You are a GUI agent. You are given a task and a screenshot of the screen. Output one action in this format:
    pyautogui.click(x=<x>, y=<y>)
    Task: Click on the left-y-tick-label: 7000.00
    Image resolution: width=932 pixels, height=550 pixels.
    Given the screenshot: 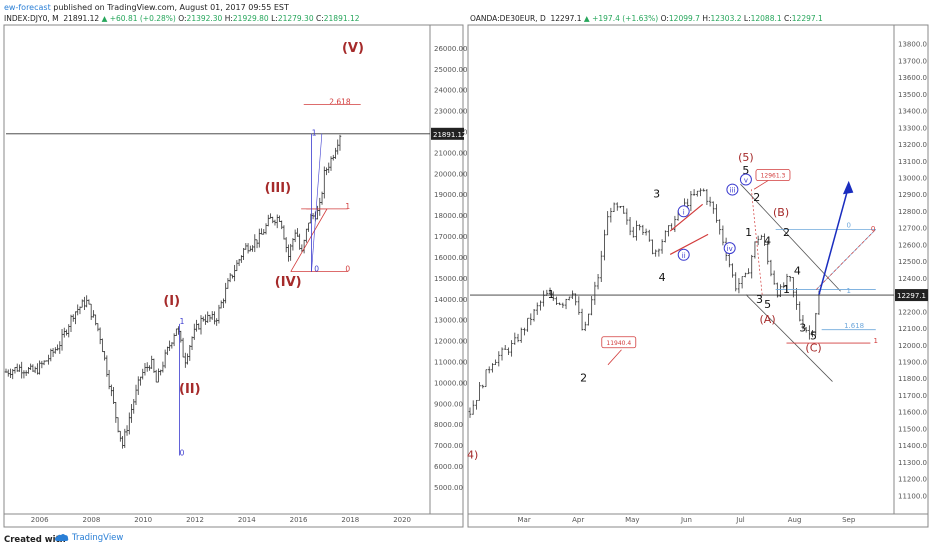 What is the action you would take?
    pyautogui.click(x=448, y=446)
    